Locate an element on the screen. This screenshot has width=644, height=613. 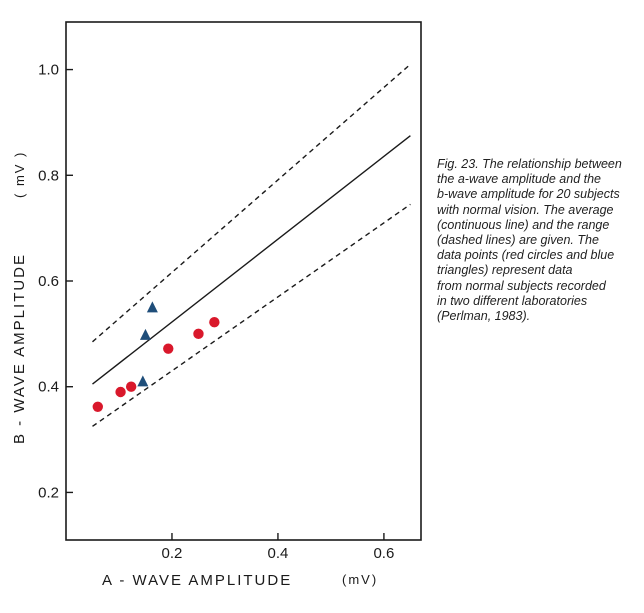
x-tick-label: 0.4 is located at coordinates (278, 553).